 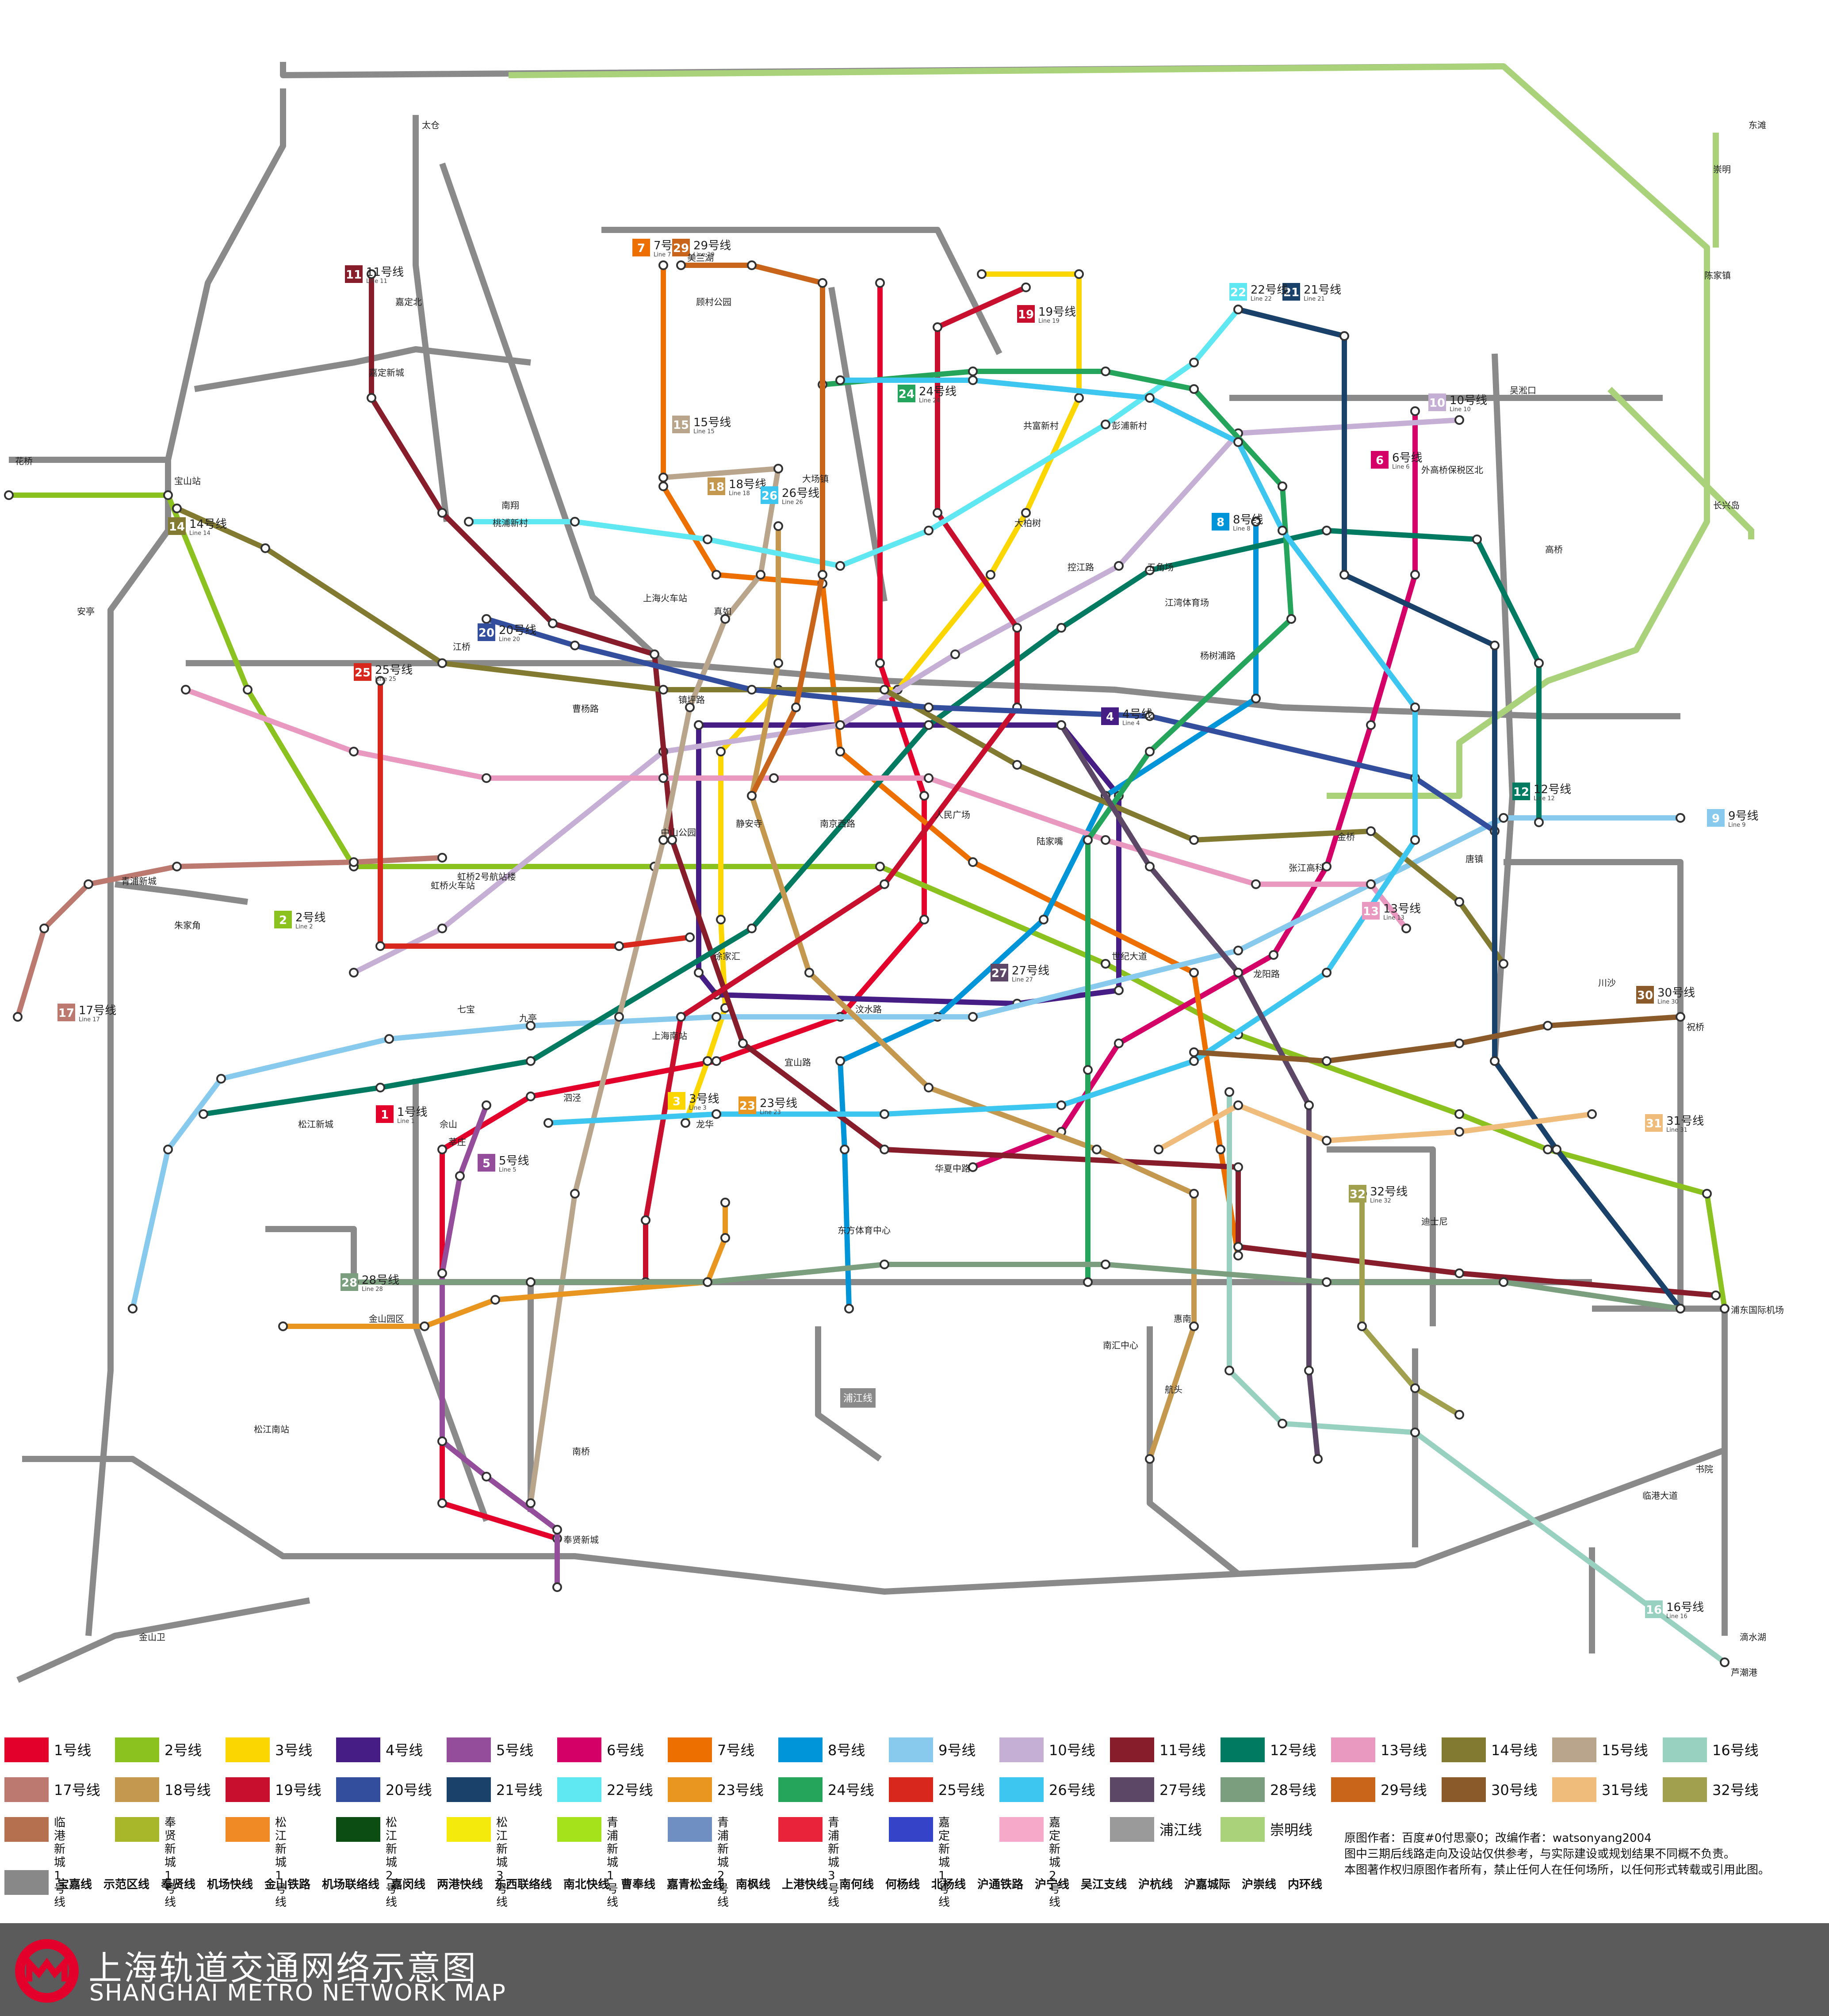 What do you see at coordinates (152, 1637) in the screenshot?
I see `station-label: 金山卫` at bounding box center [152, 1637].